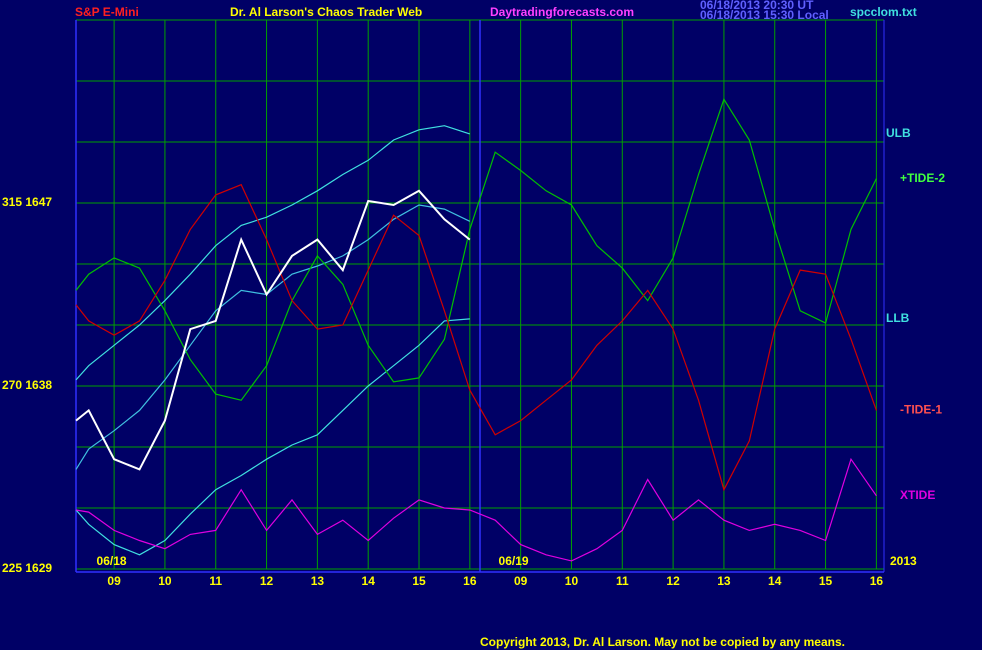 The image size is (982, 650). I want to click on date-label: 06/18, so click(112, 561).